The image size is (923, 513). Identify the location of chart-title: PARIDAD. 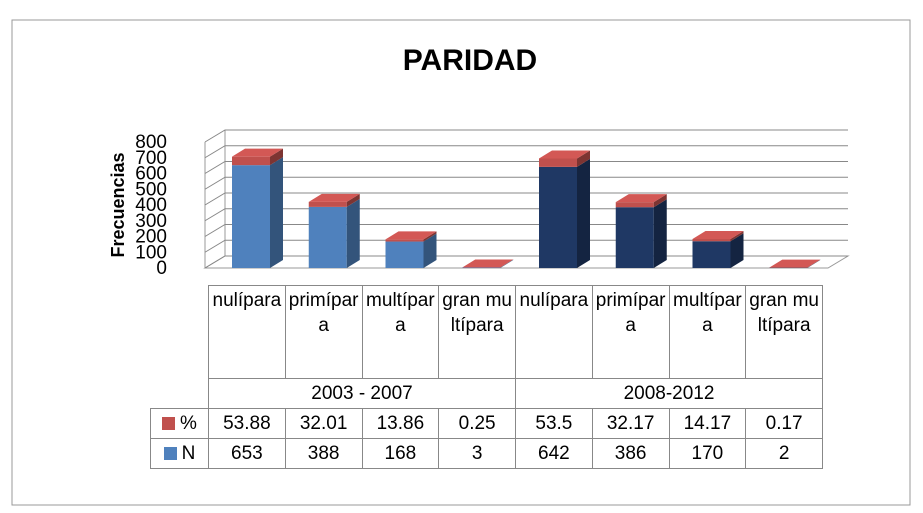
(470, 60).